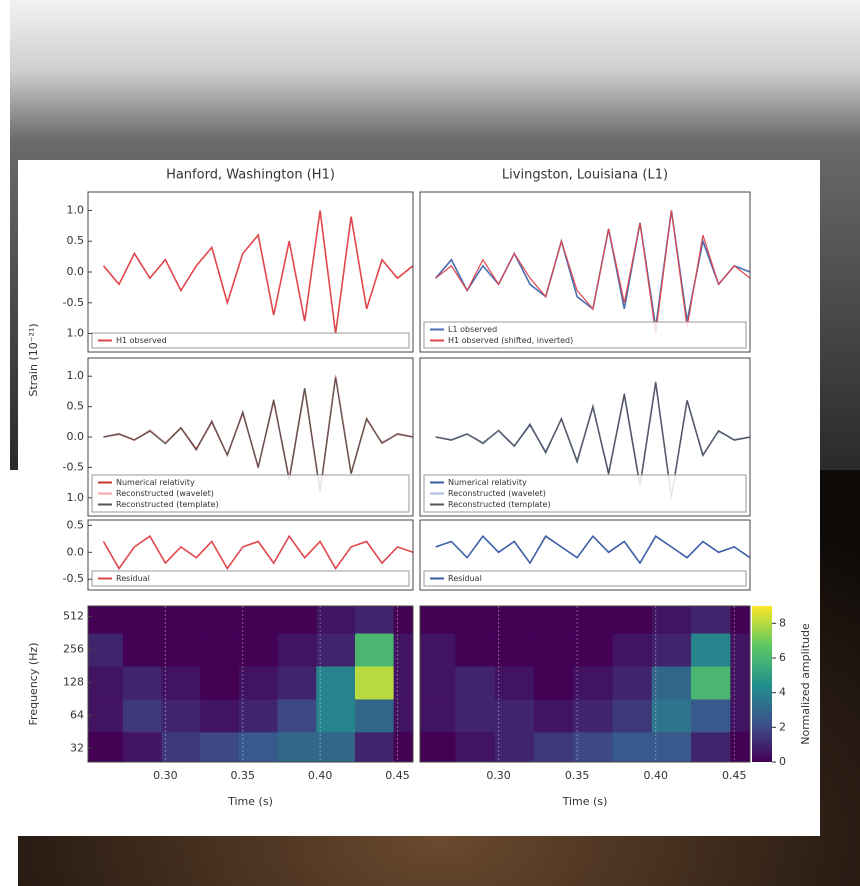  Describe the element at coordinates (762, 684) in the screenshot. I see `colorbar` at that location.